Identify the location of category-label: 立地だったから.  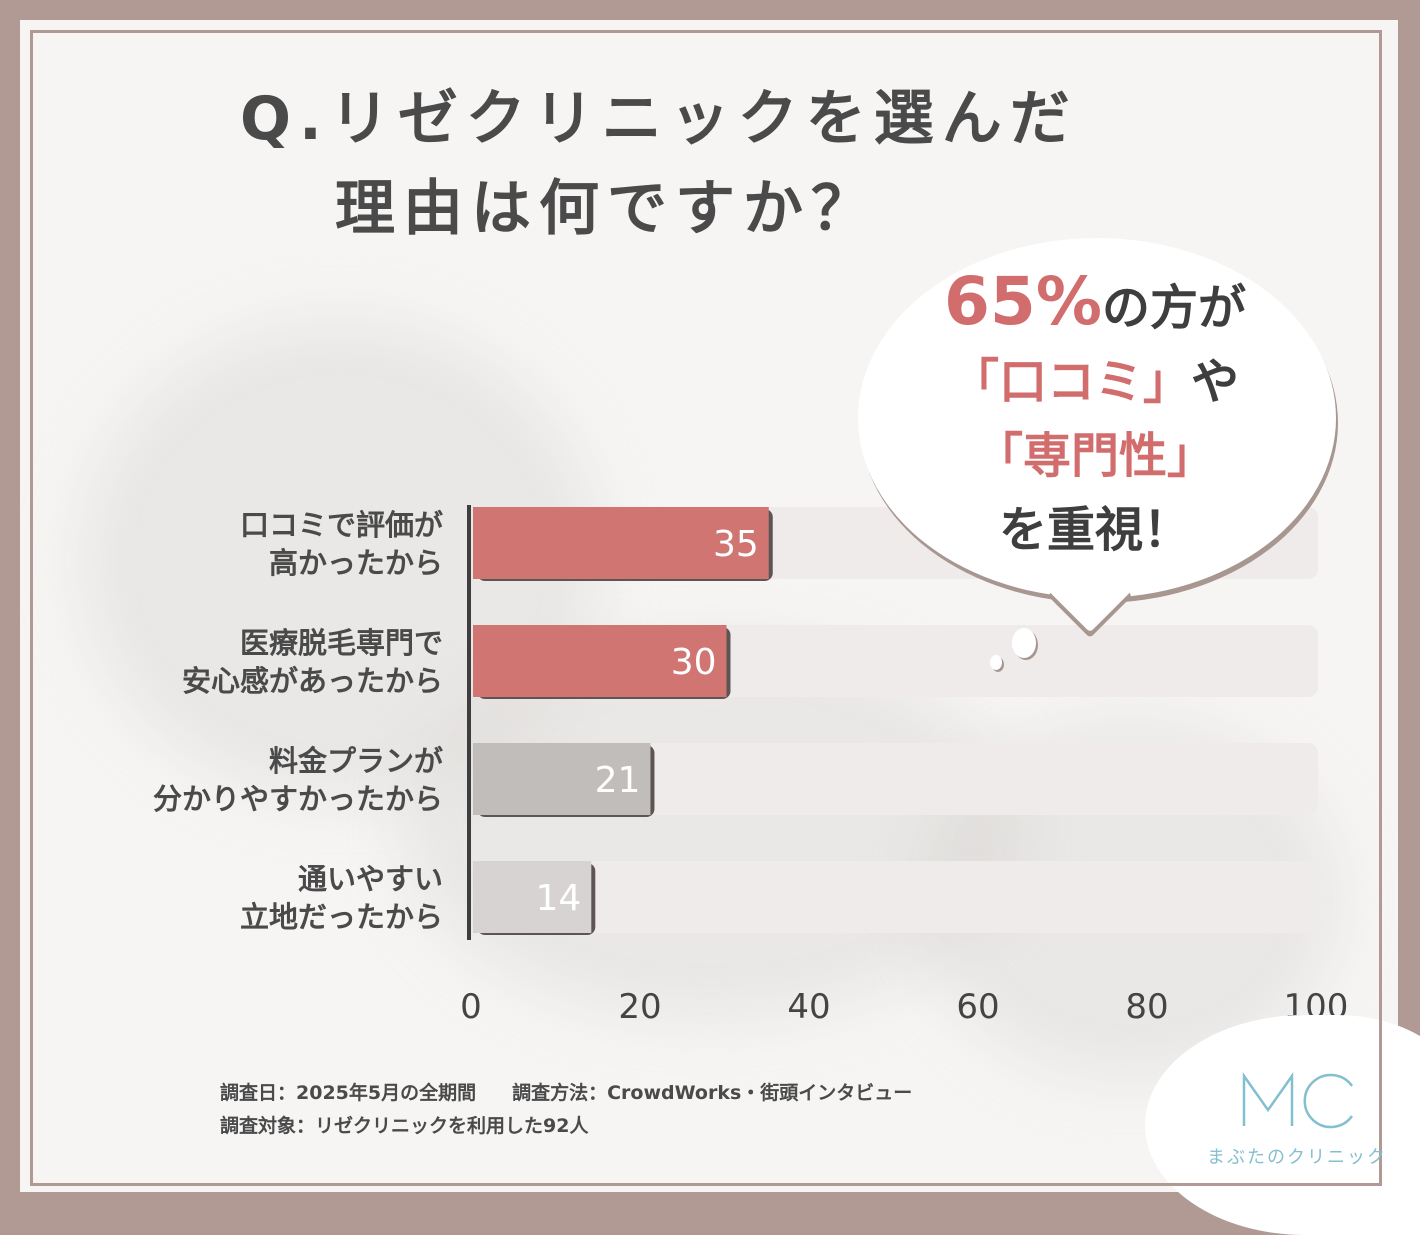
(341, 917).